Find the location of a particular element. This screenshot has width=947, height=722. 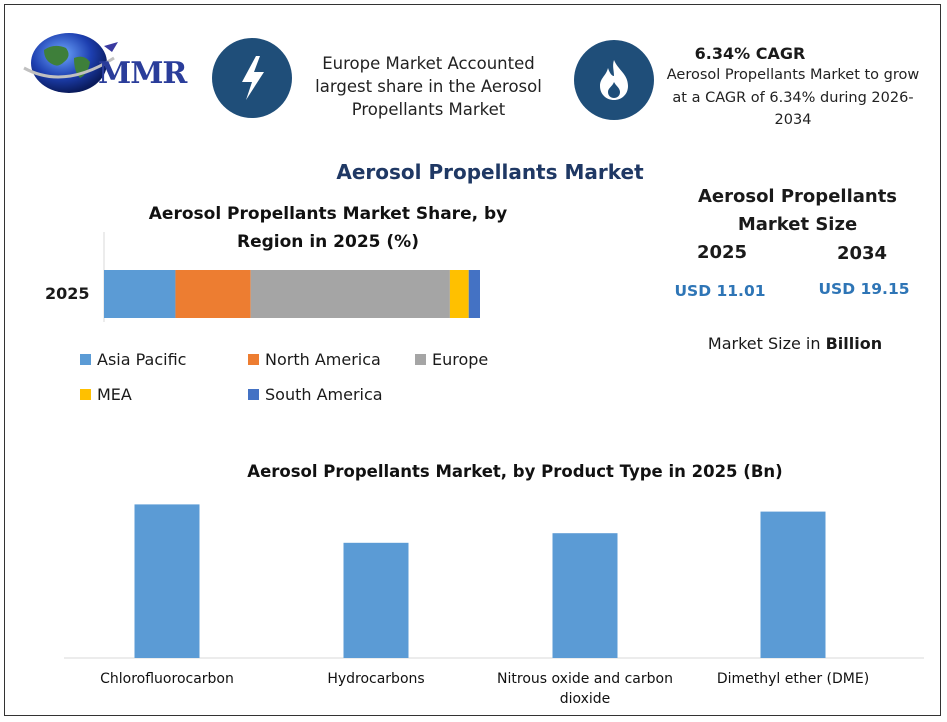

flame-icon is located at coordinates (614, 80).